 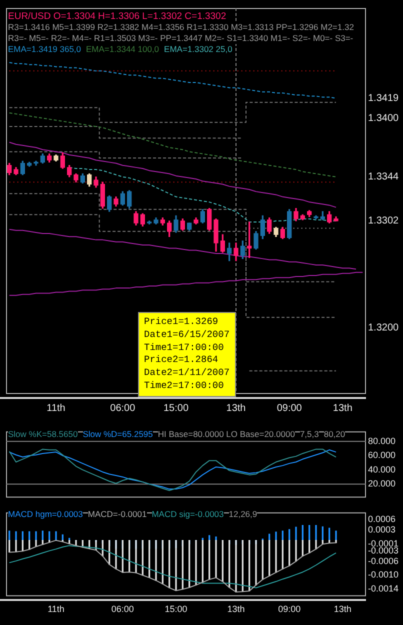 I want to click on text: MACD=-0.0001, so click(x=117, y=514).